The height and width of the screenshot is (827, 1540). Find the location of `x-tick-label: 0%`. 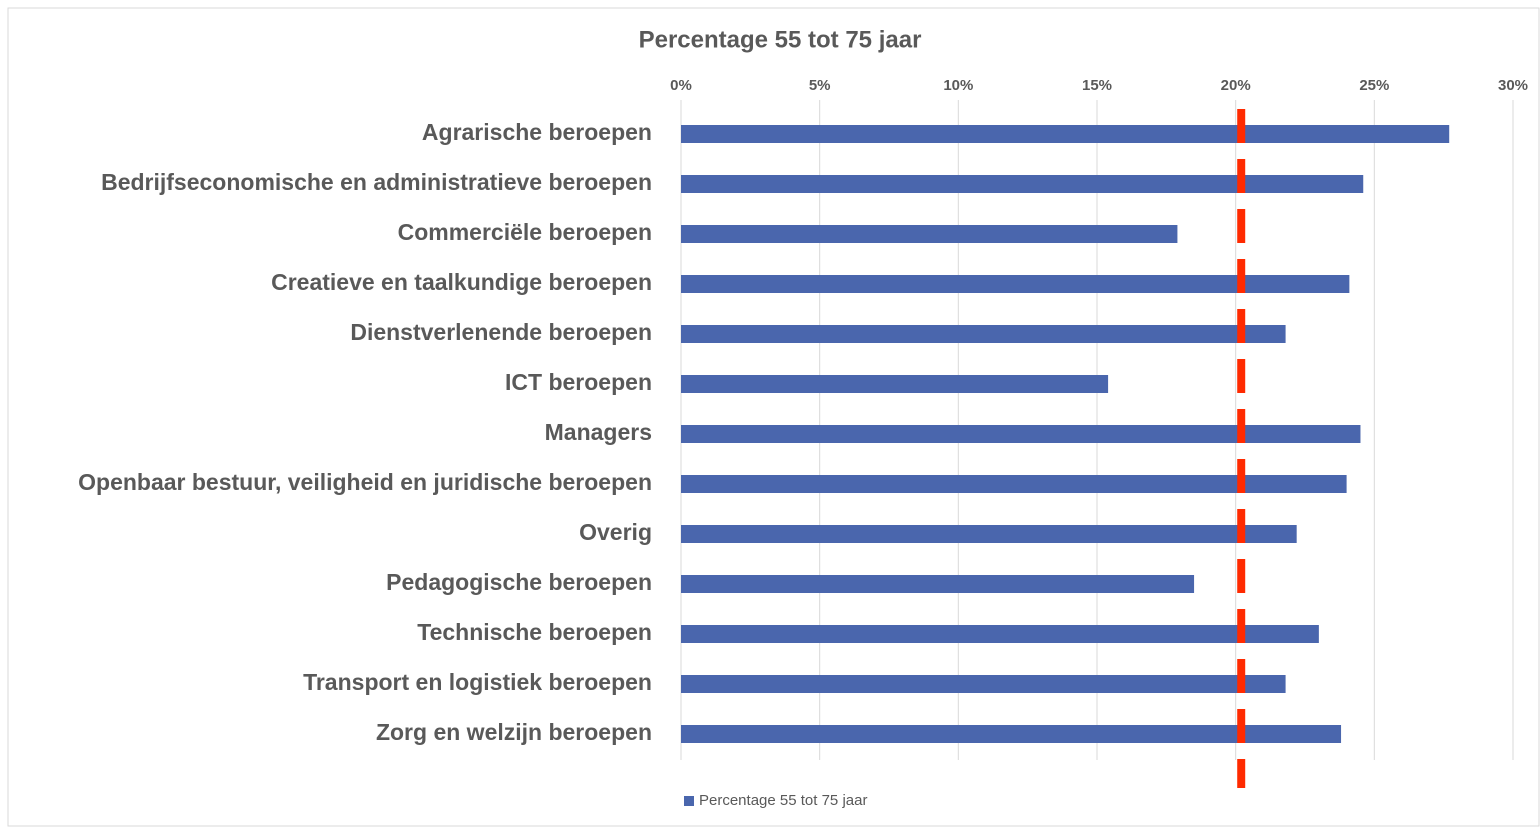

x-tick-label: 0% is located at coordinates (681, 85).